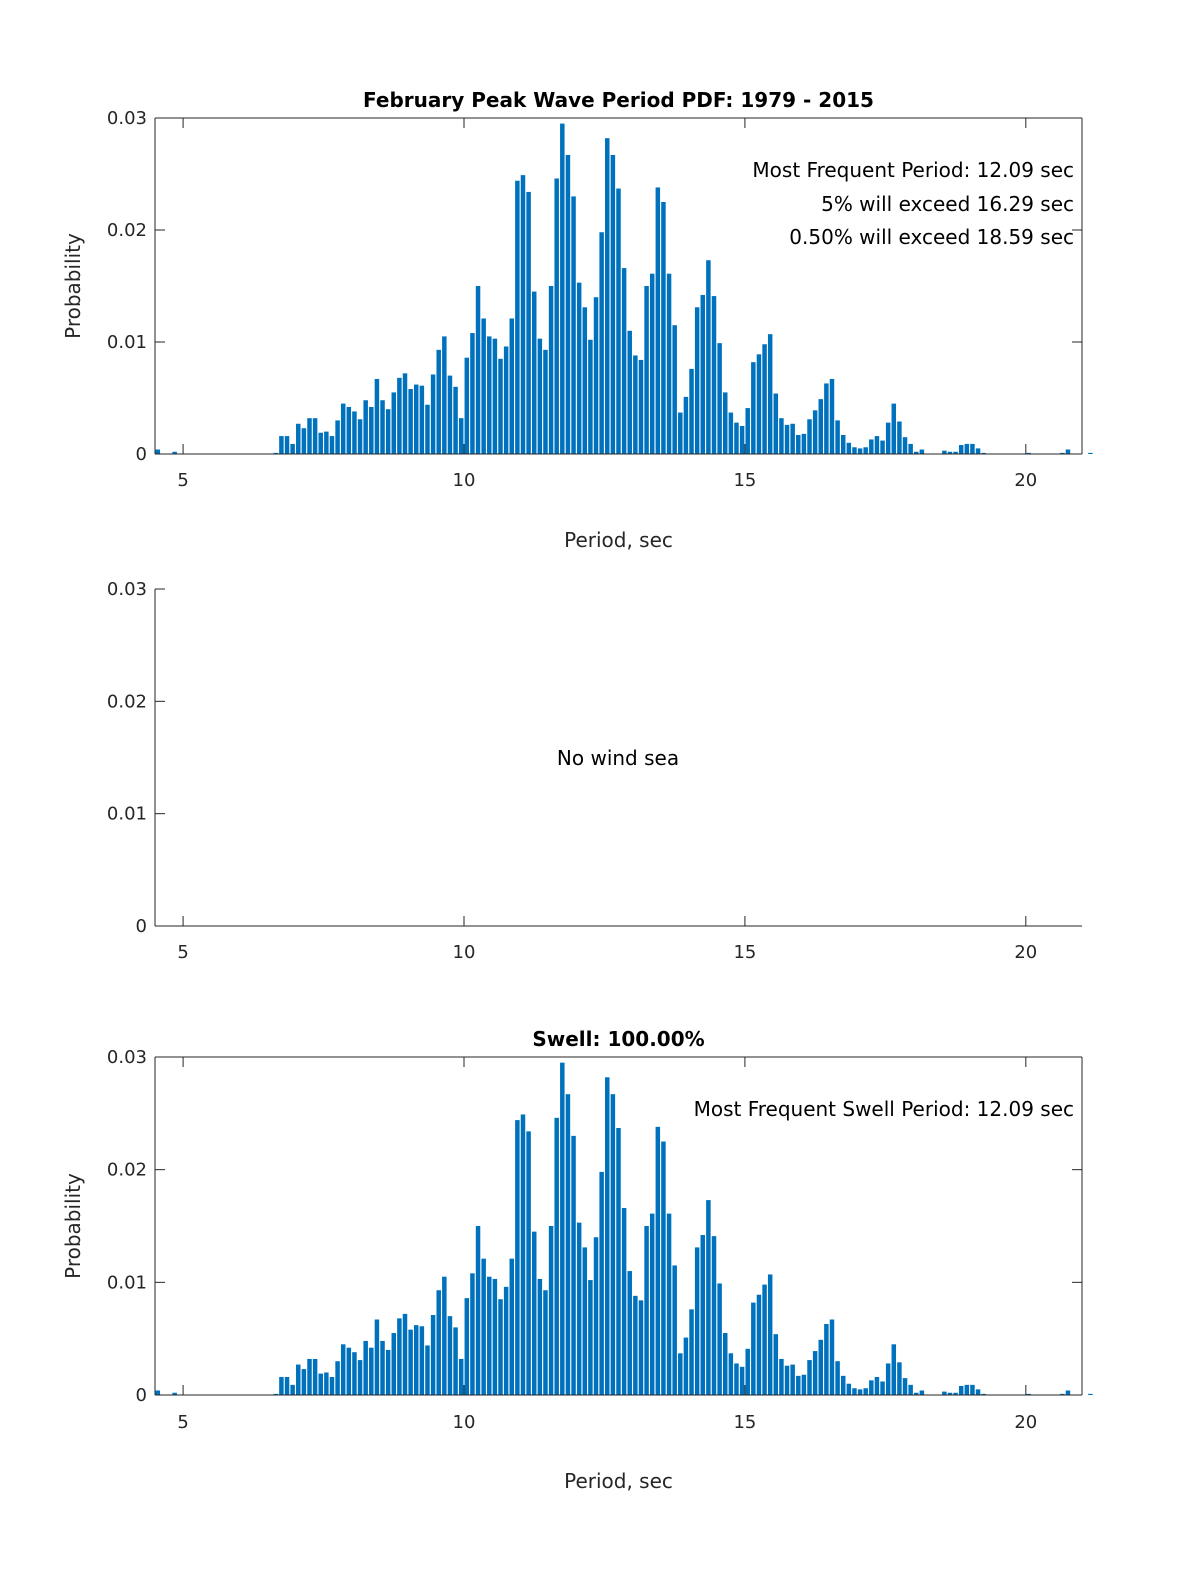  I want to click on chart-title: Swell: 100.00%, so click(618, 1039).